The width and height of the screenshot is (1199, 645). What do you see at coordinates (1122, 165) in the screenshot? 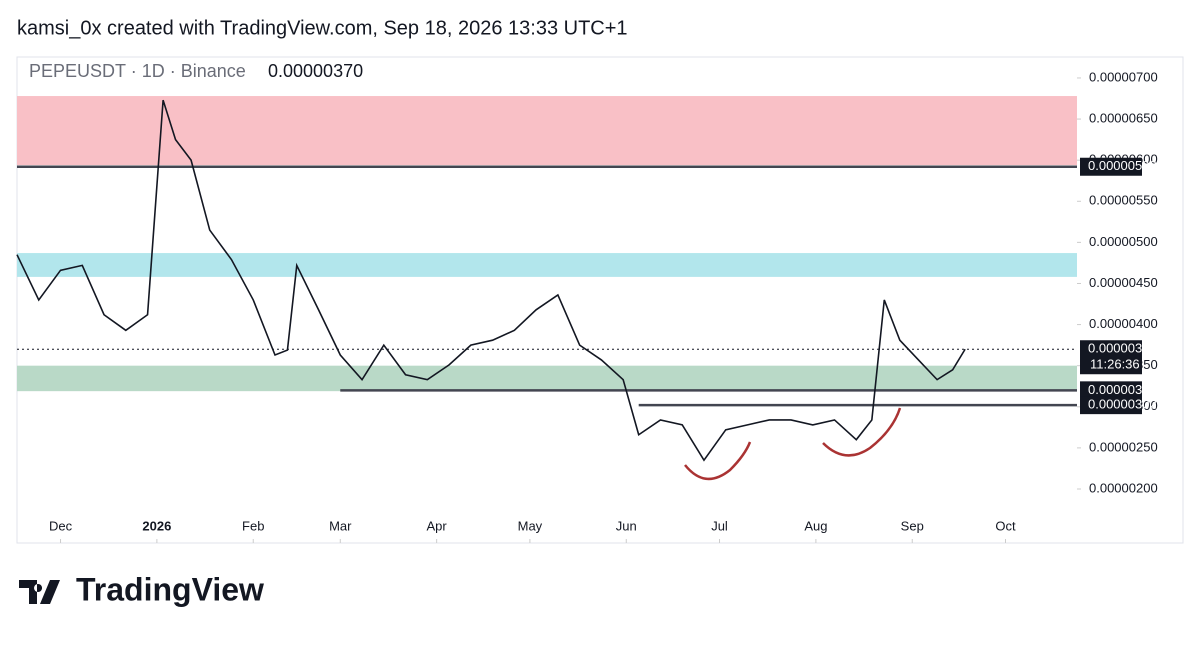
I see `level-label: 0.00000592` at bounding box center [1122, 165].